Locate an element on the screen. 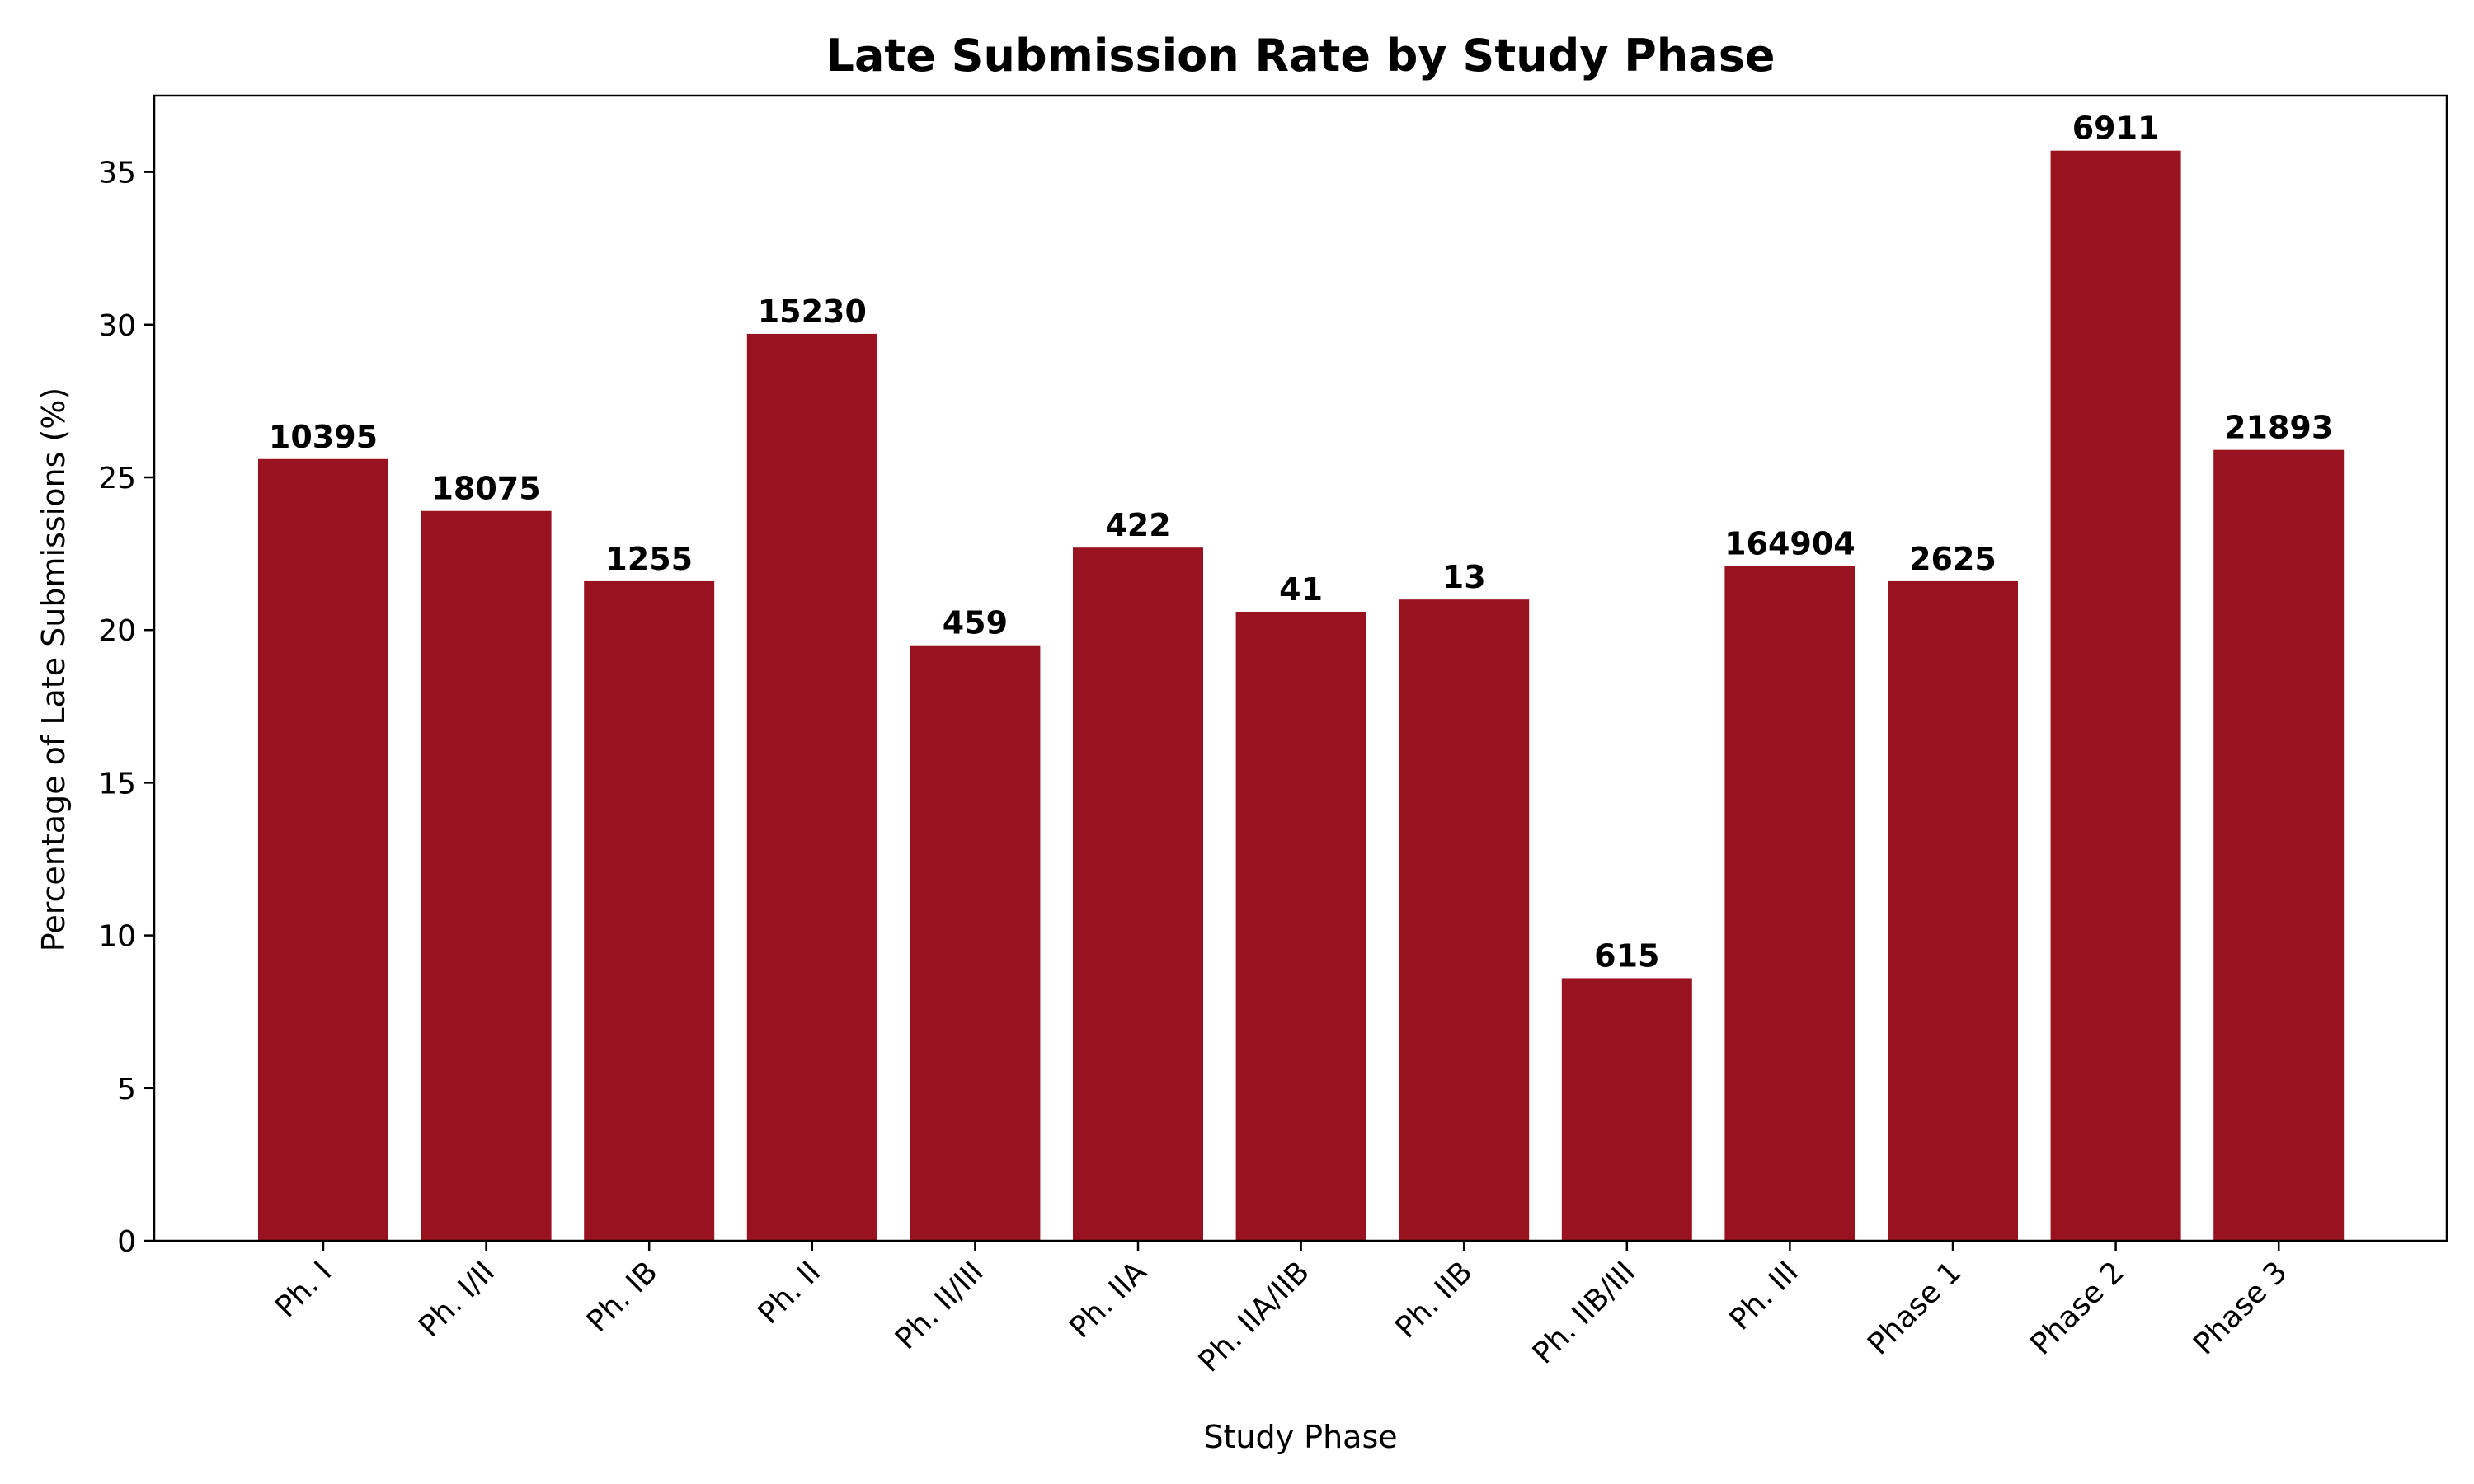 The width and height of the screenshot is (2474, 1484). y-tick-label: 0 is located at coordinates (126, 1242).